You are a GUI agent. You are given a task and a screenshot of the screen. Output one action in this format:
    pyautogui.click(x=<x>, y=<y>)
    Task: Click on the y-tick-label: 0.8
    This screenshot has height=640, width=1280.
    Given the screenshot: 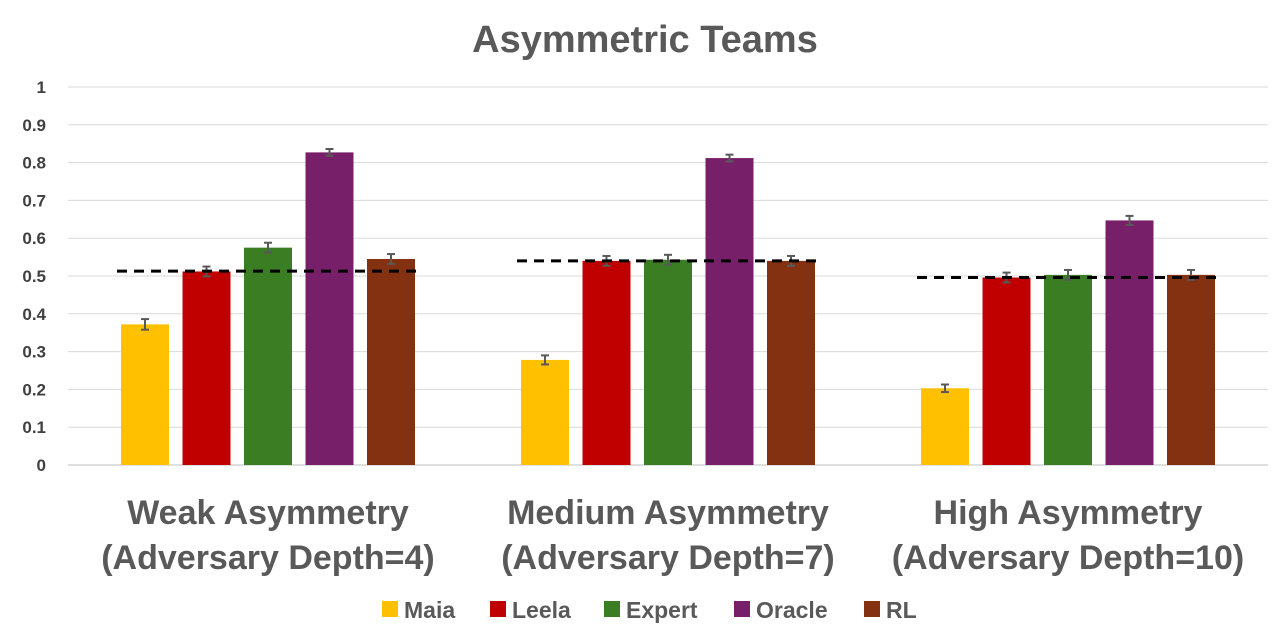 What is the action you would take?
    pyautogui.click(x=34, y=163)
    